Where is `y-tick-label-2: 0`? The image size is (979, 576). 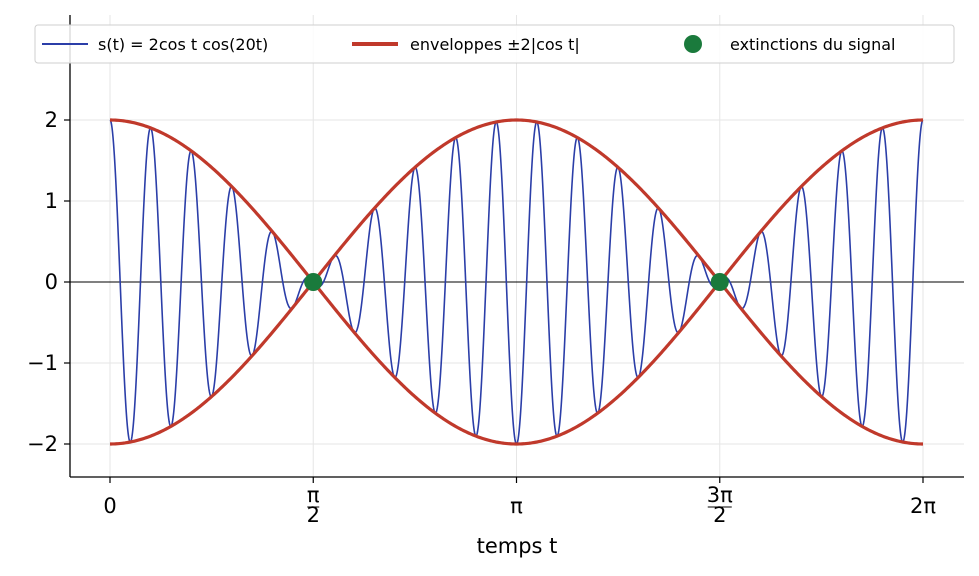
y-tick-label-2: 0 is located at coordinates (51, 282).